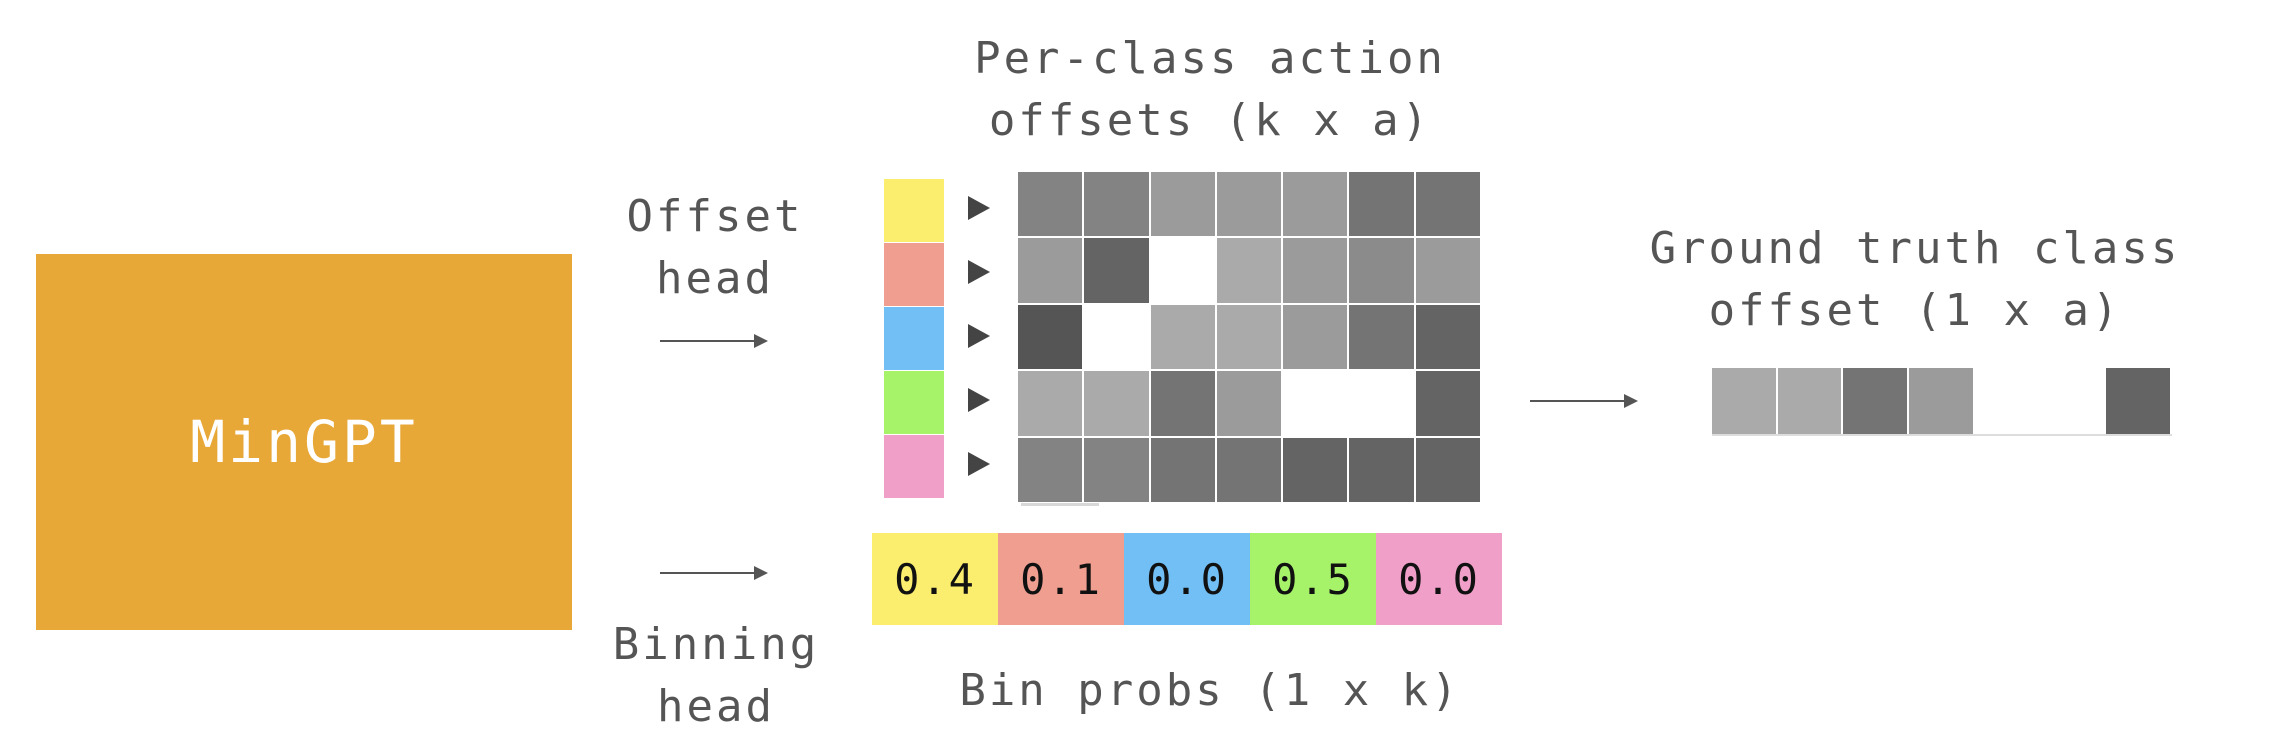  I want to click on binning-head-label: Binning head, so click(716, 676).